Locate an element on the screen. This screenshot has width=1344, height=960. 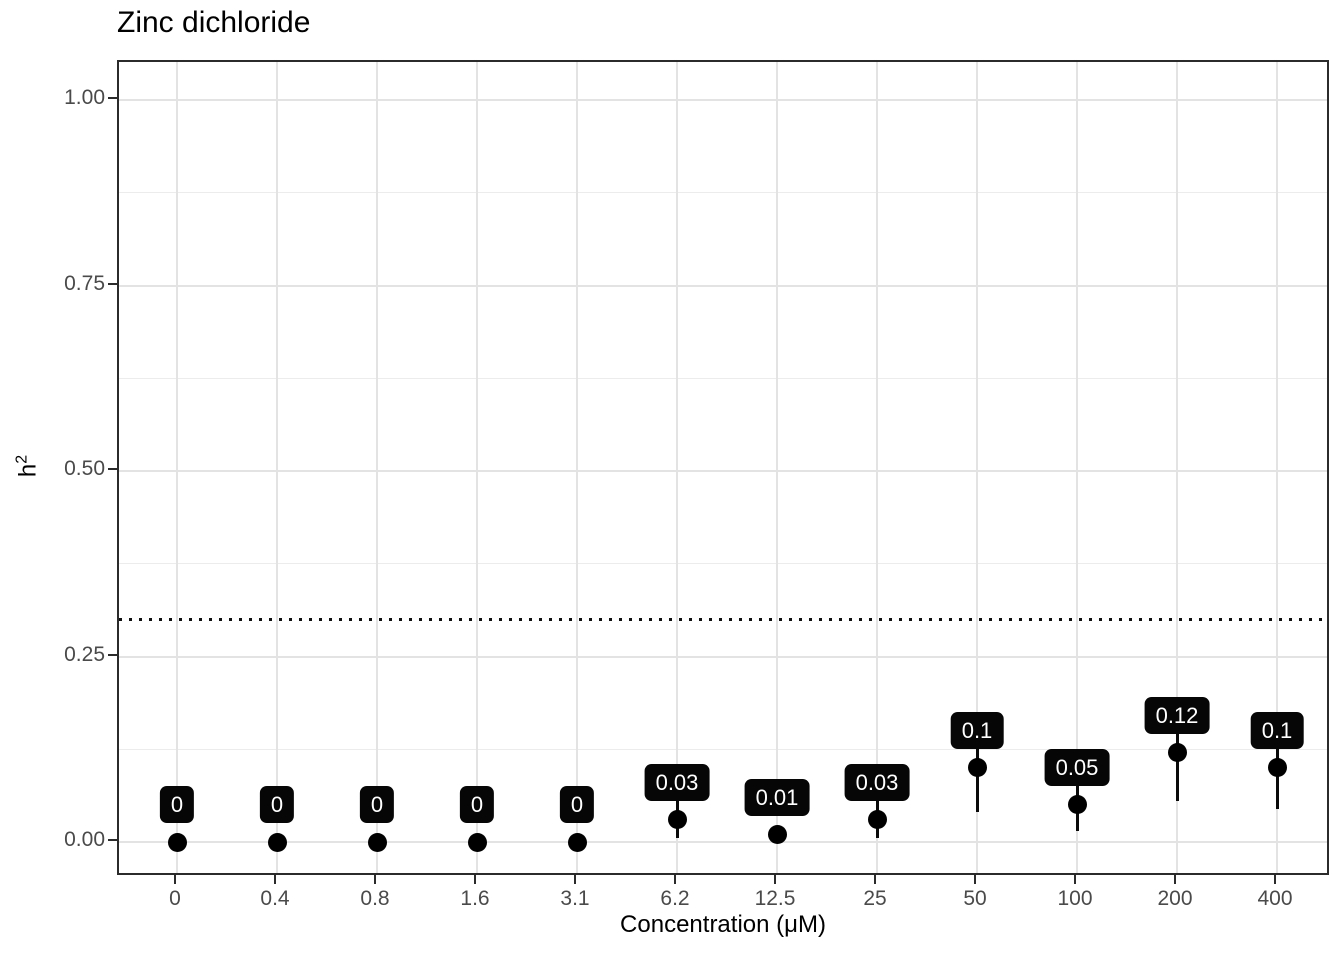
point-value-label: 0.01 is located at coordinates (777, 797).